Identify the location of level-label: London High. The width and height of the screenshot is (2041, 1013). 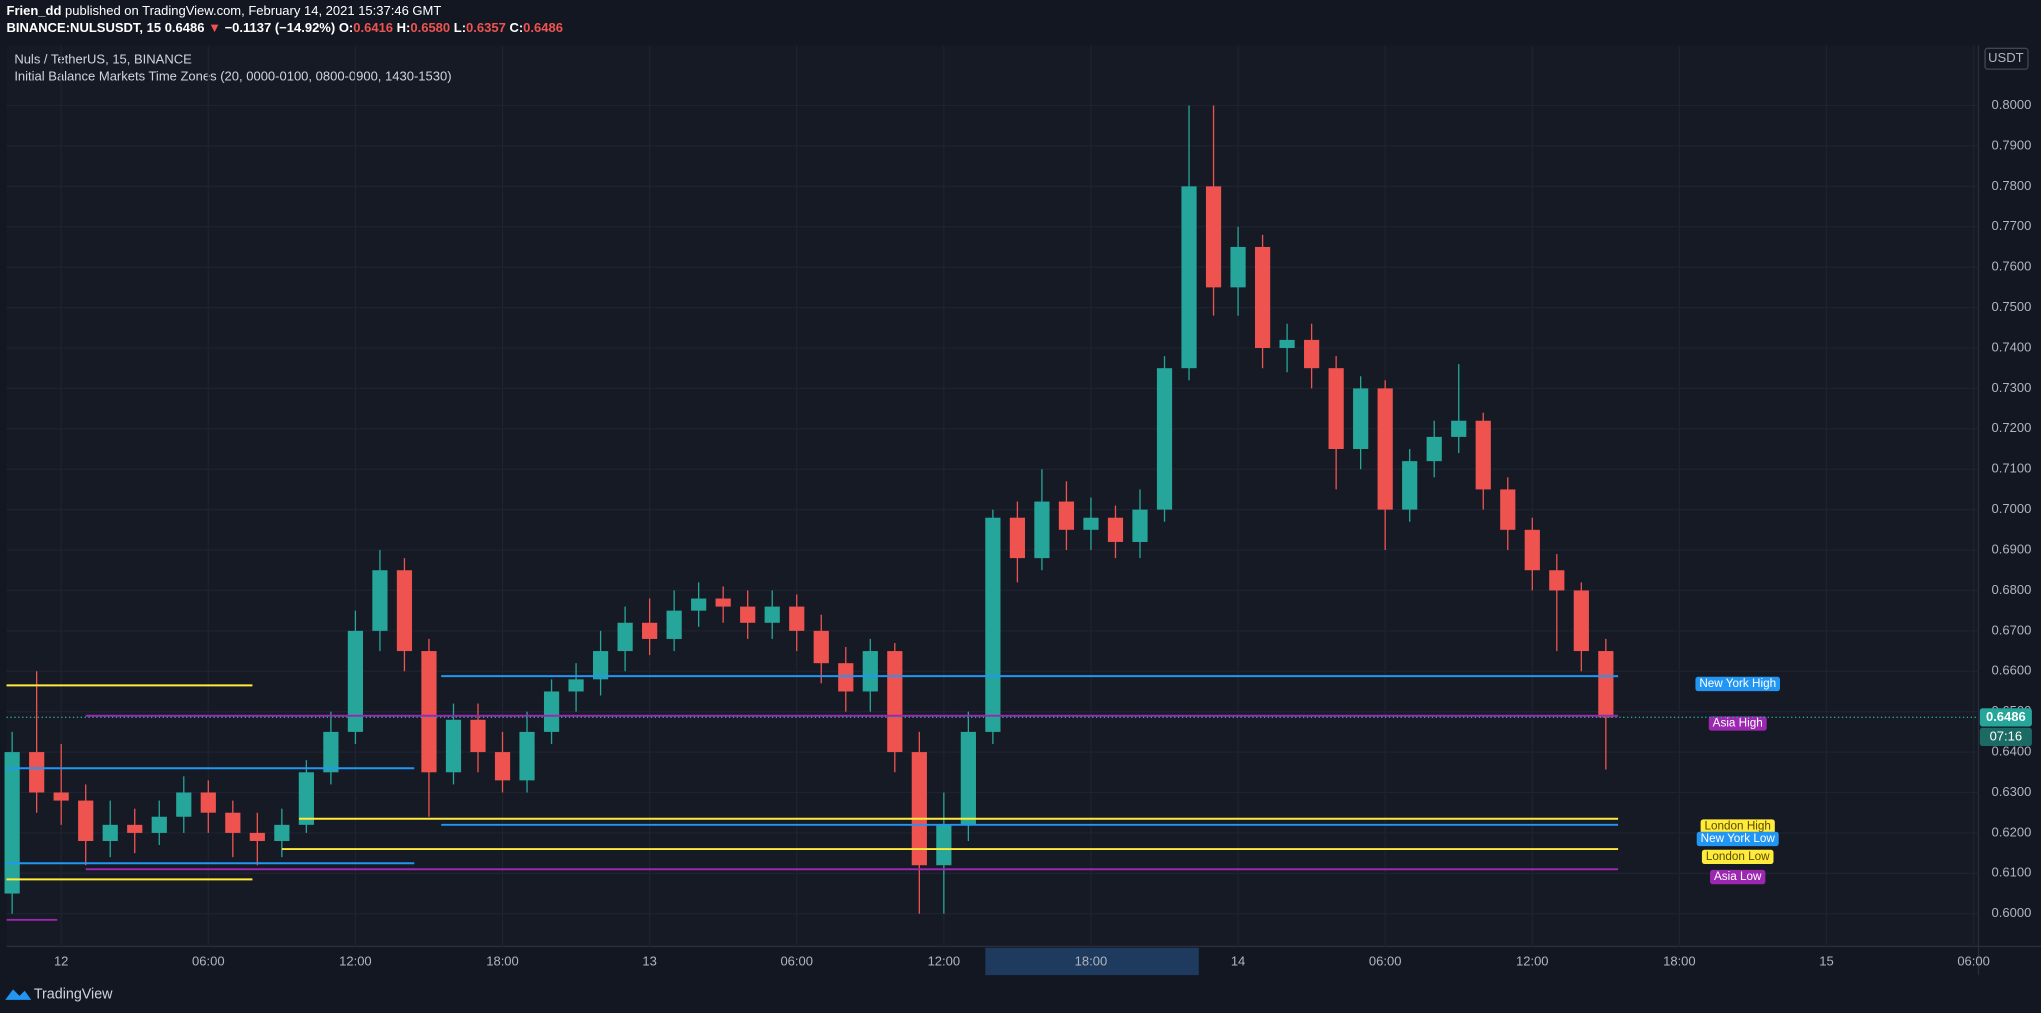
(1738, 826).